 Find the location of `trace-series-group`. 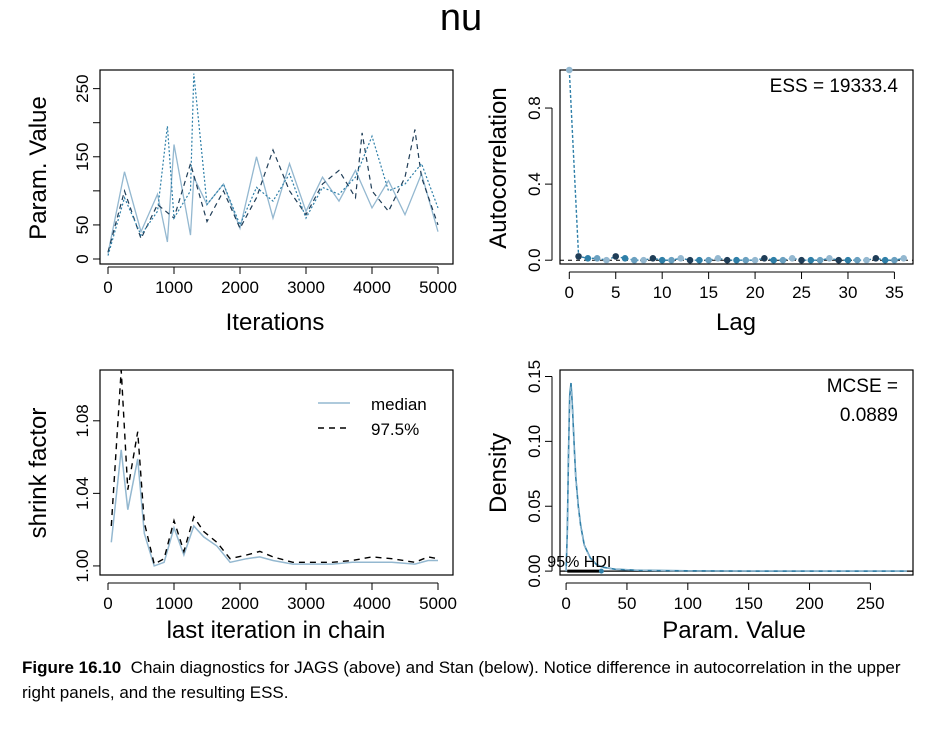

trace-series-group is located at coordinates (273, 164).